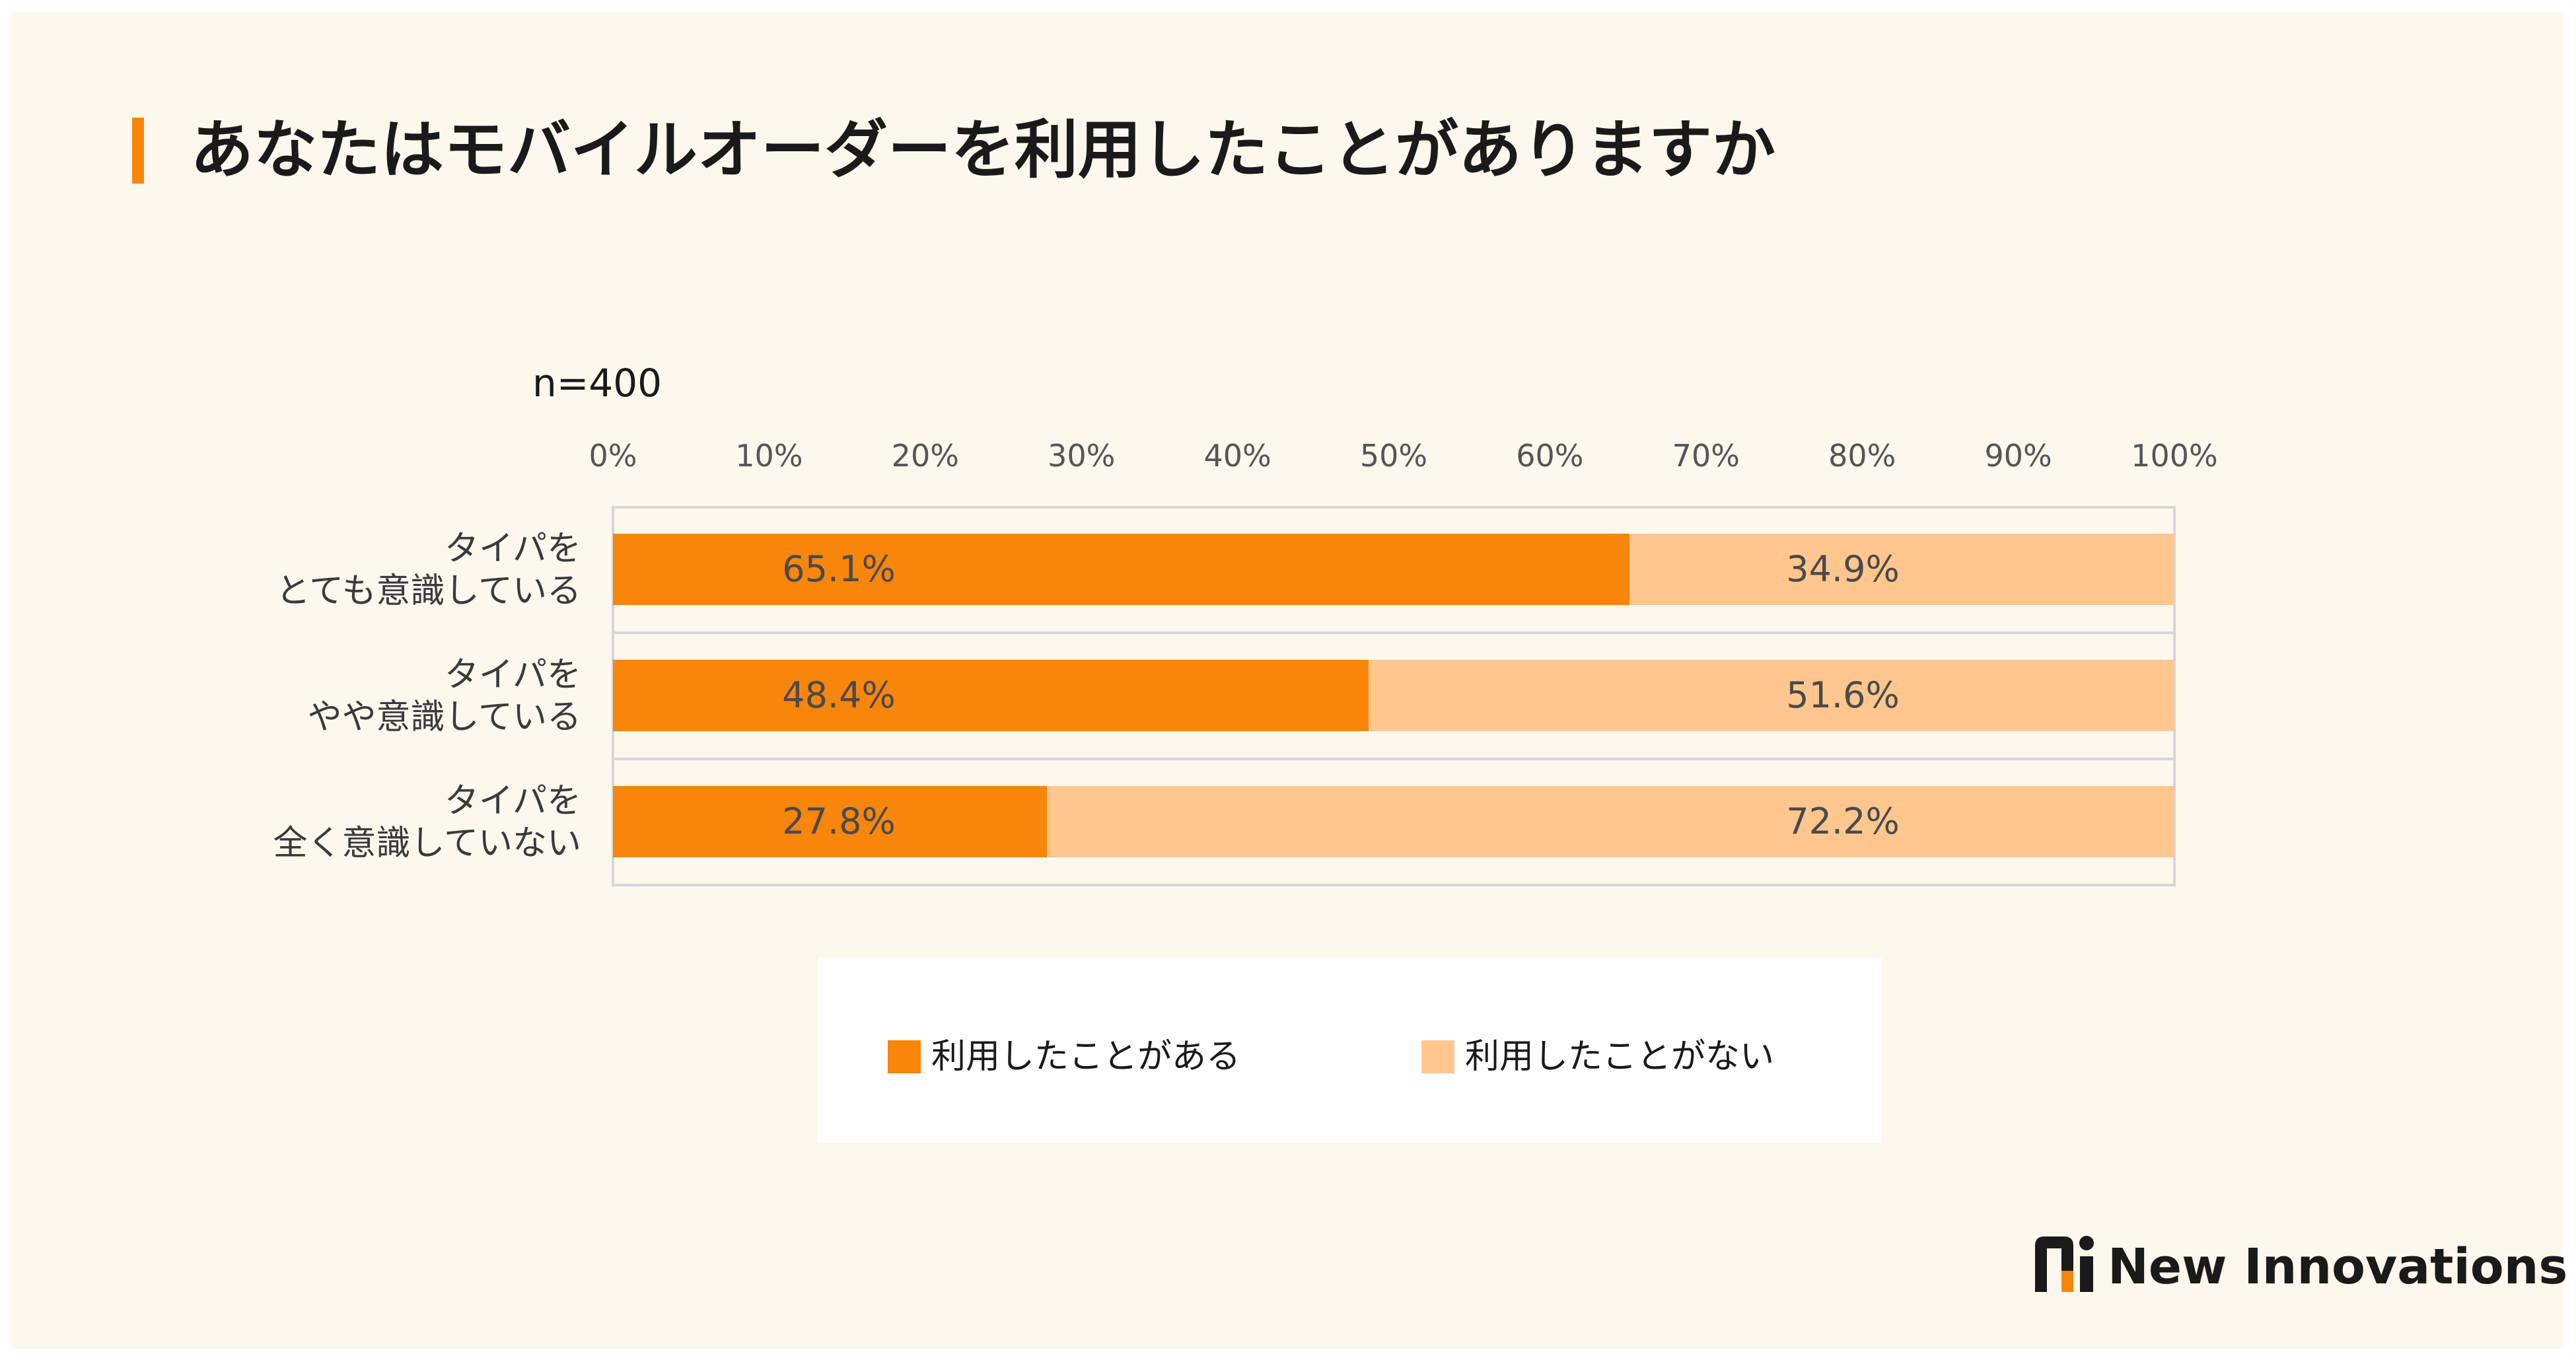 The height and width of the screenshot is (1360, 2576). Describe the element at coordinates (1862, 456) in the screenshot. I see `x-tick-label: 80%` at that location.